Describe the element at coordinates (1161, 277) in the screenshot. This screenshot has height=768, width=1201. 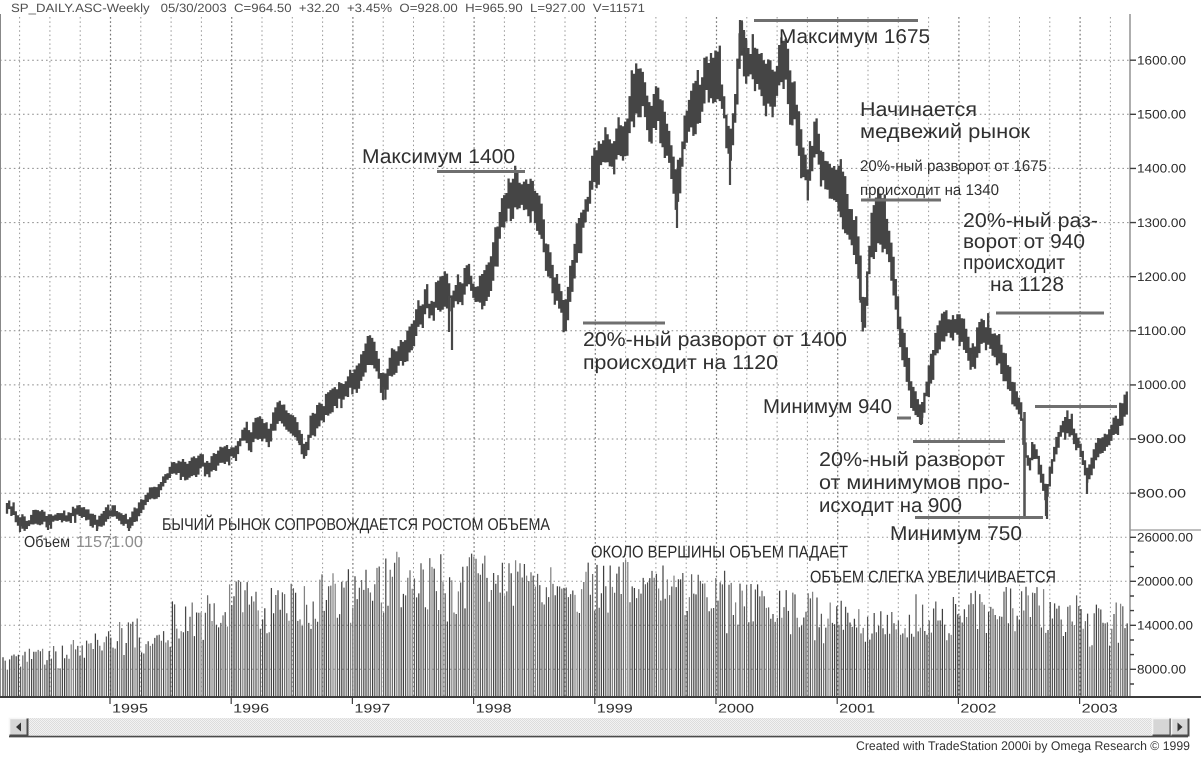
I see `svg-text: 1200.00` at that location.